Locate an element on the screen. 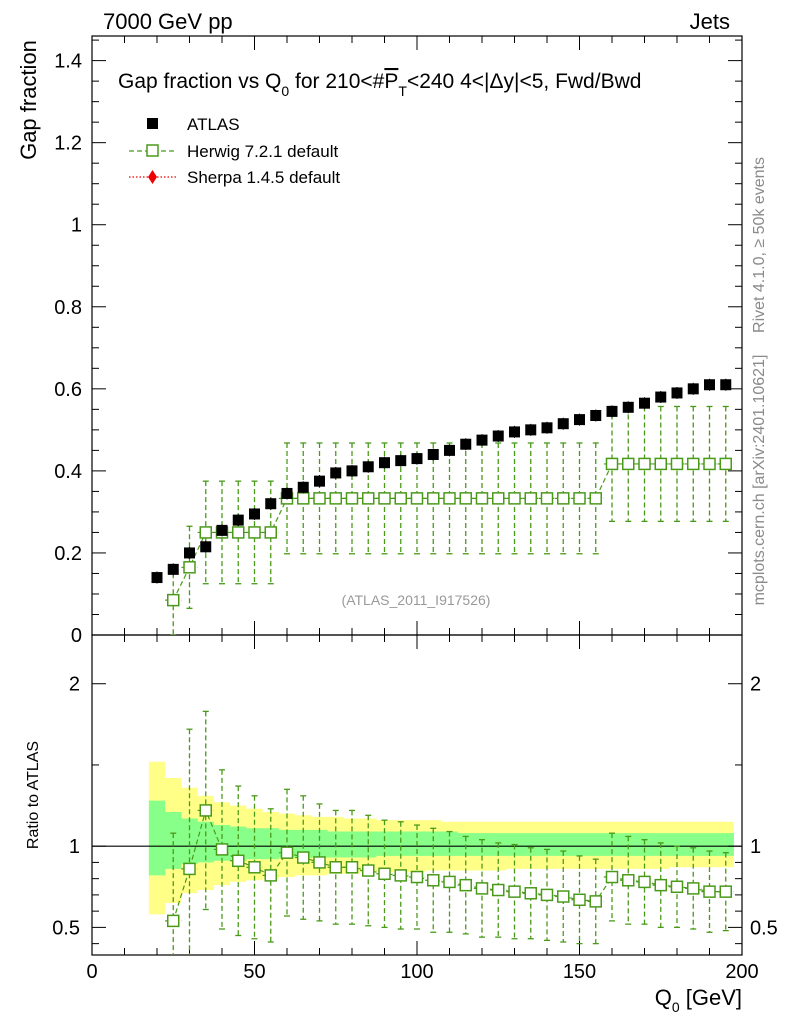 The height and width of the screenshot is (1024, 786). x-tick-label: 50 is located at coordinates (254, 972).